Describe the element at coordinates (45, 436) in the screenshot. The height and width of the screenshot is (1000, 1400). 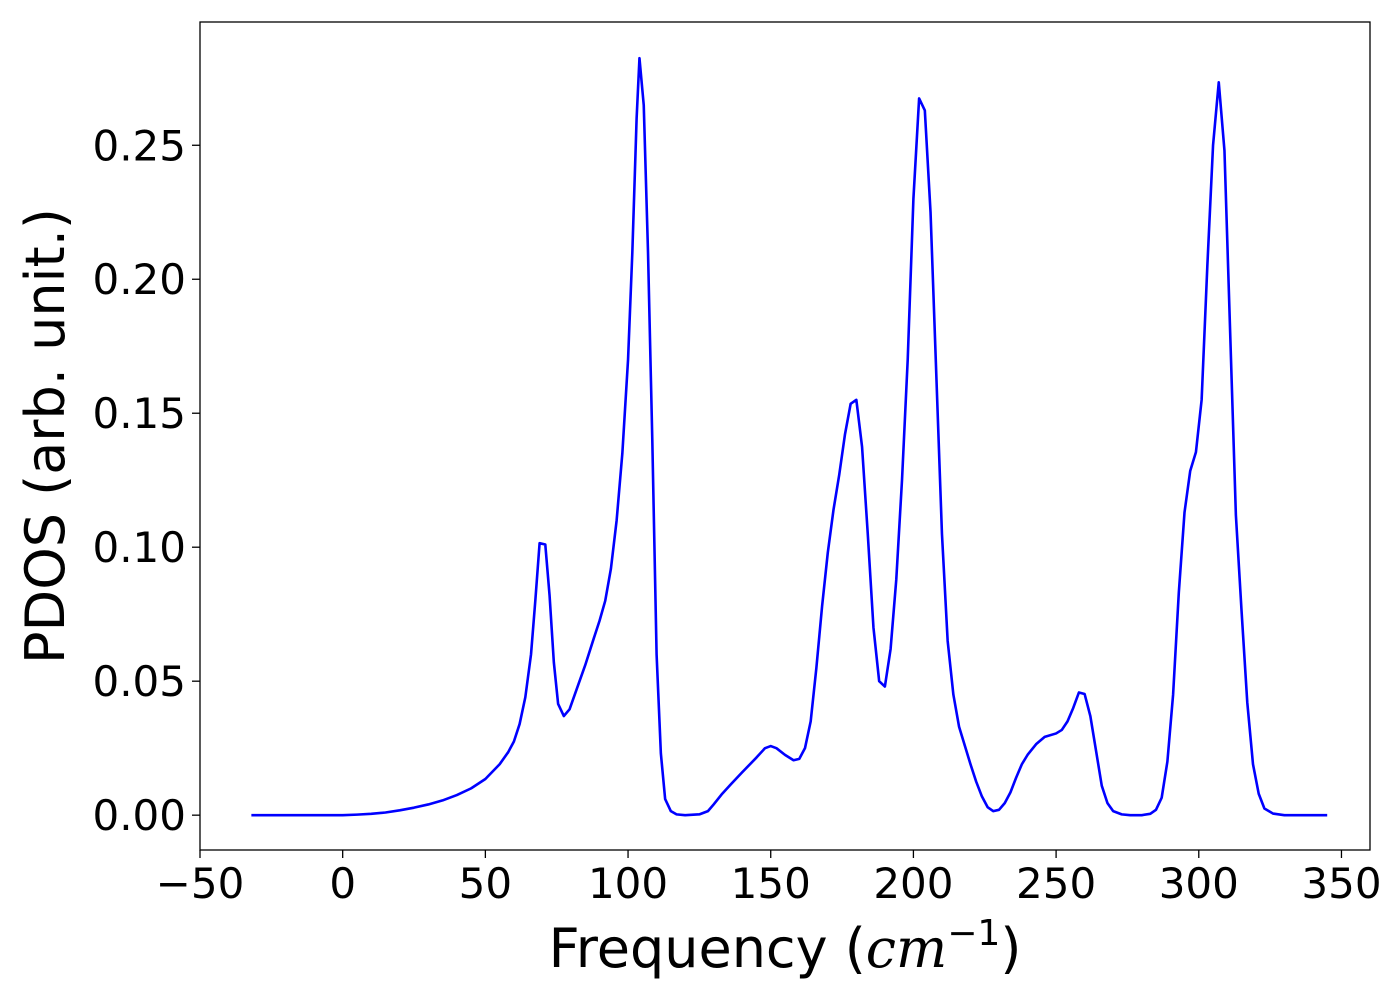
I see `y-axis-title: PDOS (arb. unit.)` at that location.